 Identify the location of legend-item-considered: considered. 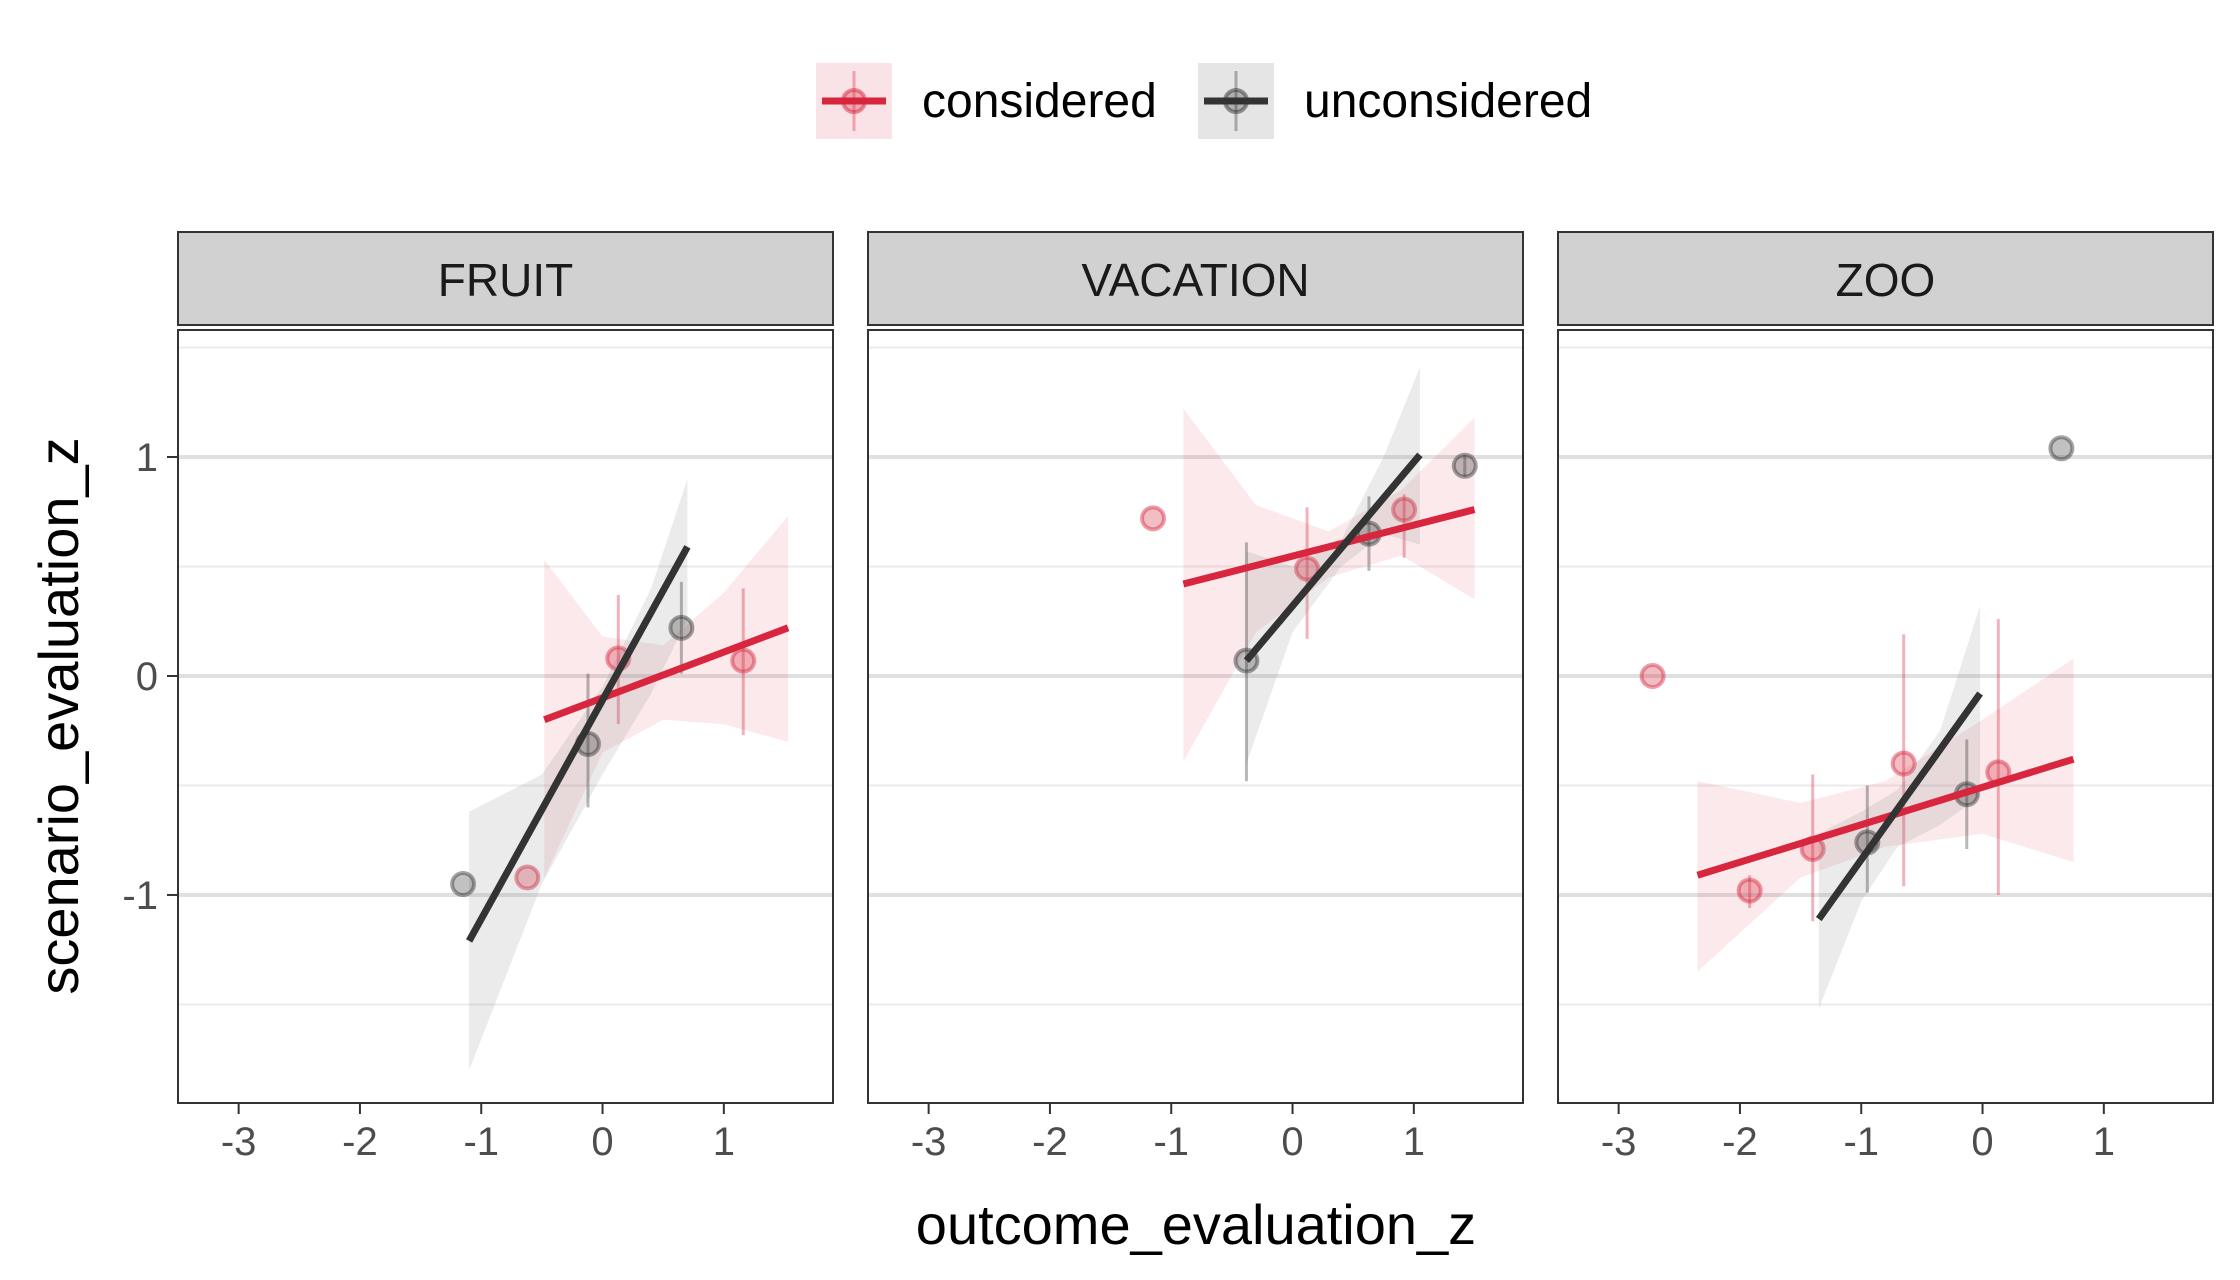
(986, 101).